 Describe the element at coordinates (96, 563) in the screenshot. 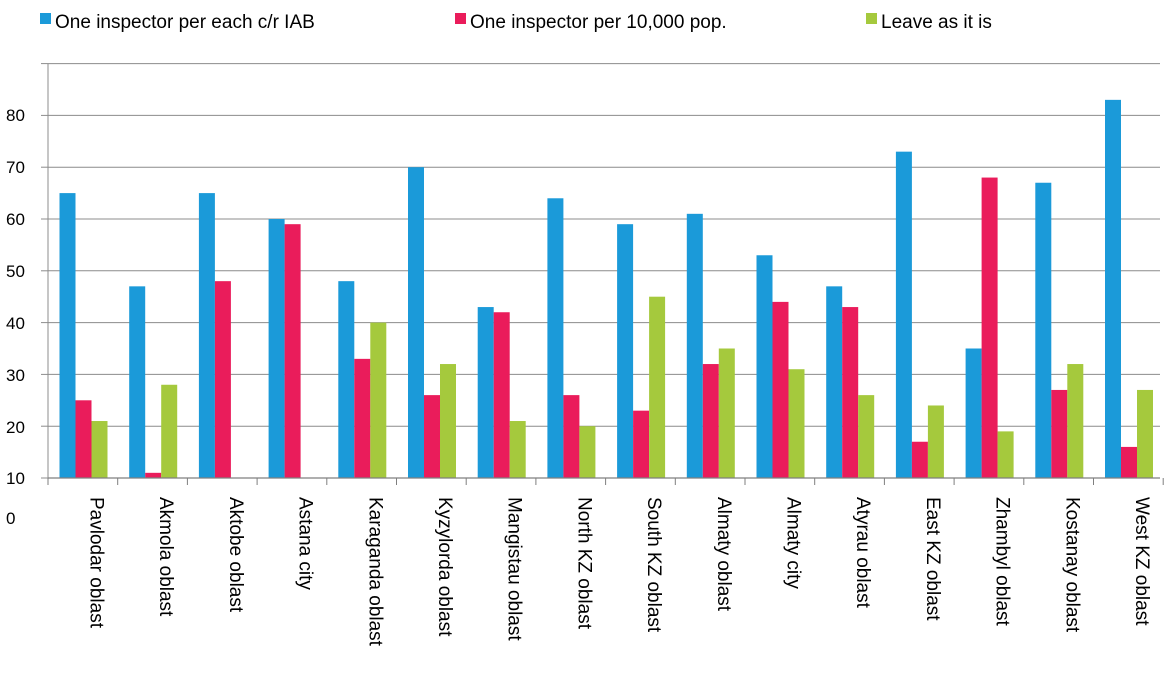

I see `x-tick-label: Pavlodar oblast` at that location.